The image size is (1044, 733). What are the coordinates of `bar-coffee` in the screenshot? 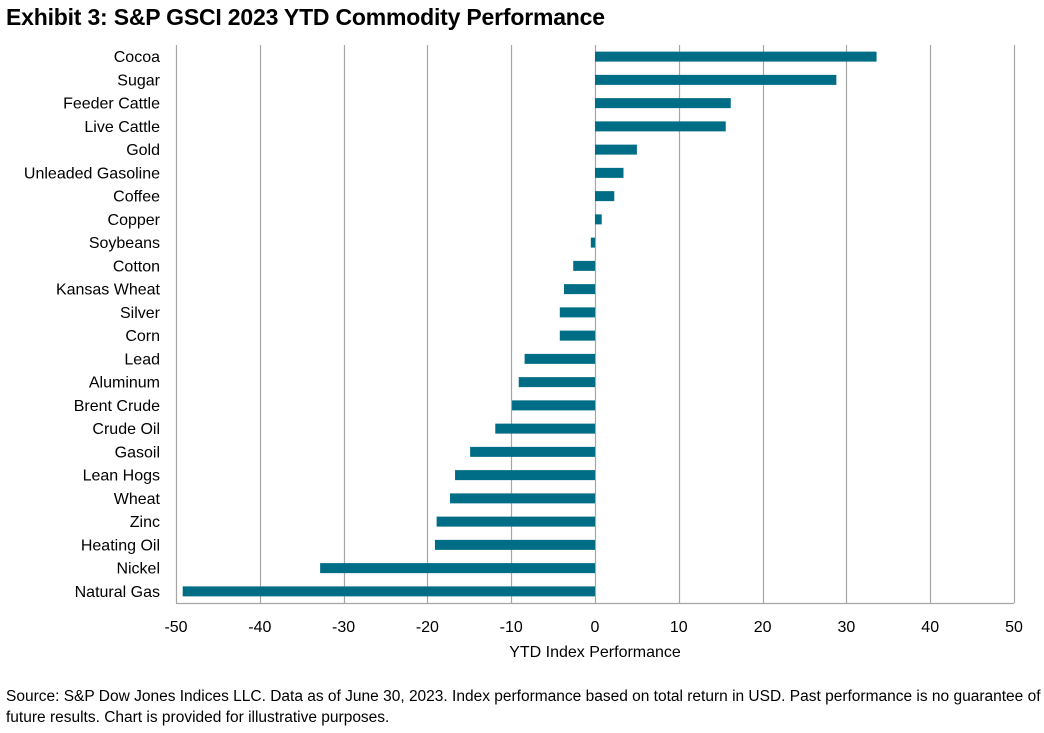 It's located at (605, 196).